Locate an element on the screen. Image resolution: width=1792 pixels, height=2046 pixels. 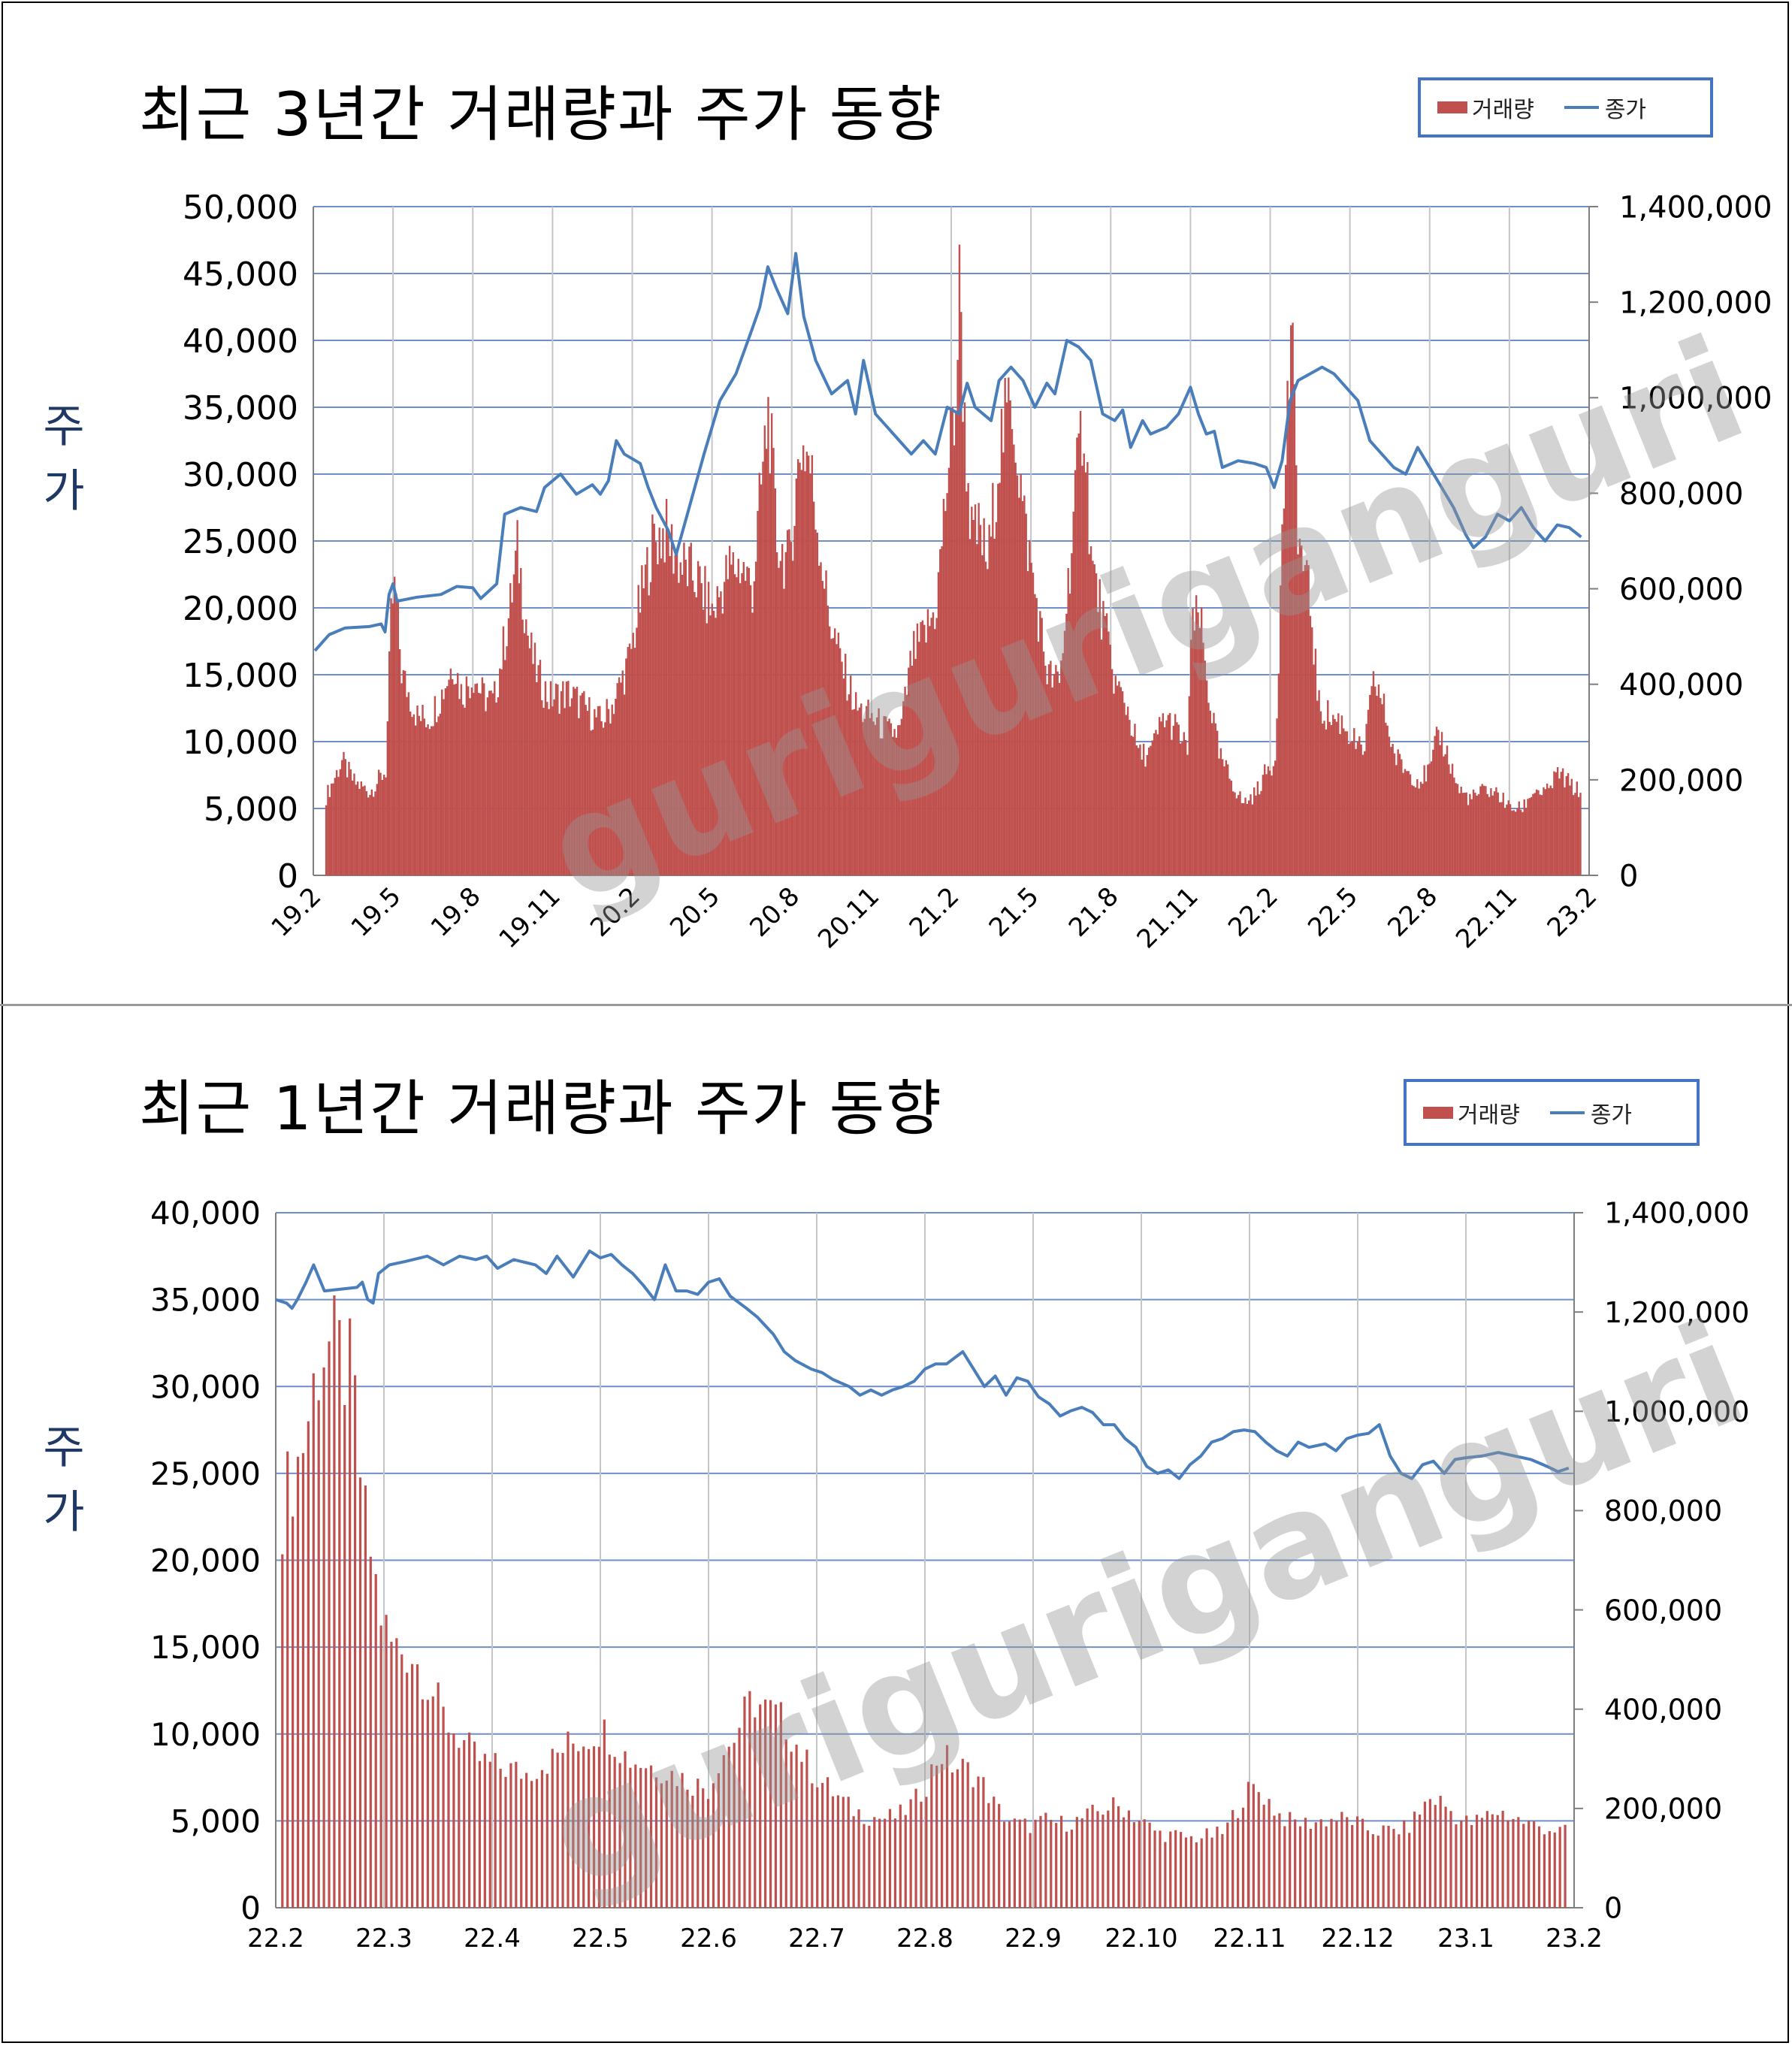
y-axis-label-char: 주 is located at coordinates (64, 426).